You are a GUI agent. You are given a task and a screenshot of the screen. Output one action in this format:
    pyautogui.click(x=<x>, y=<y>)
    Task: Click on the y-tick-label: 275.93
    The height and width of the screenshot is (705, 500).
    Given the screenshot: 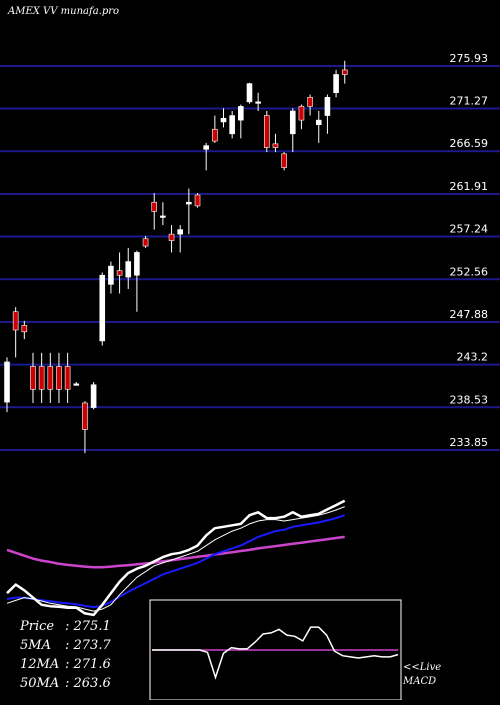 What is the action you would take?
    pyautogui.click(x=469, y=58)
    